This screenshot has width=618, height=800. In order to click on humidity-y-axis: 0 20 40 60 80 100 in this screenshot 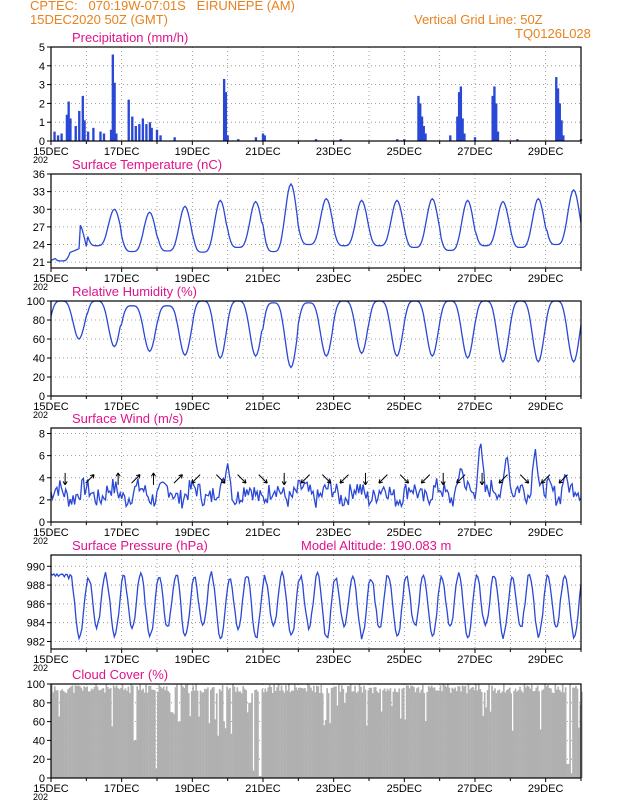, I will do `click(39, 349)`.